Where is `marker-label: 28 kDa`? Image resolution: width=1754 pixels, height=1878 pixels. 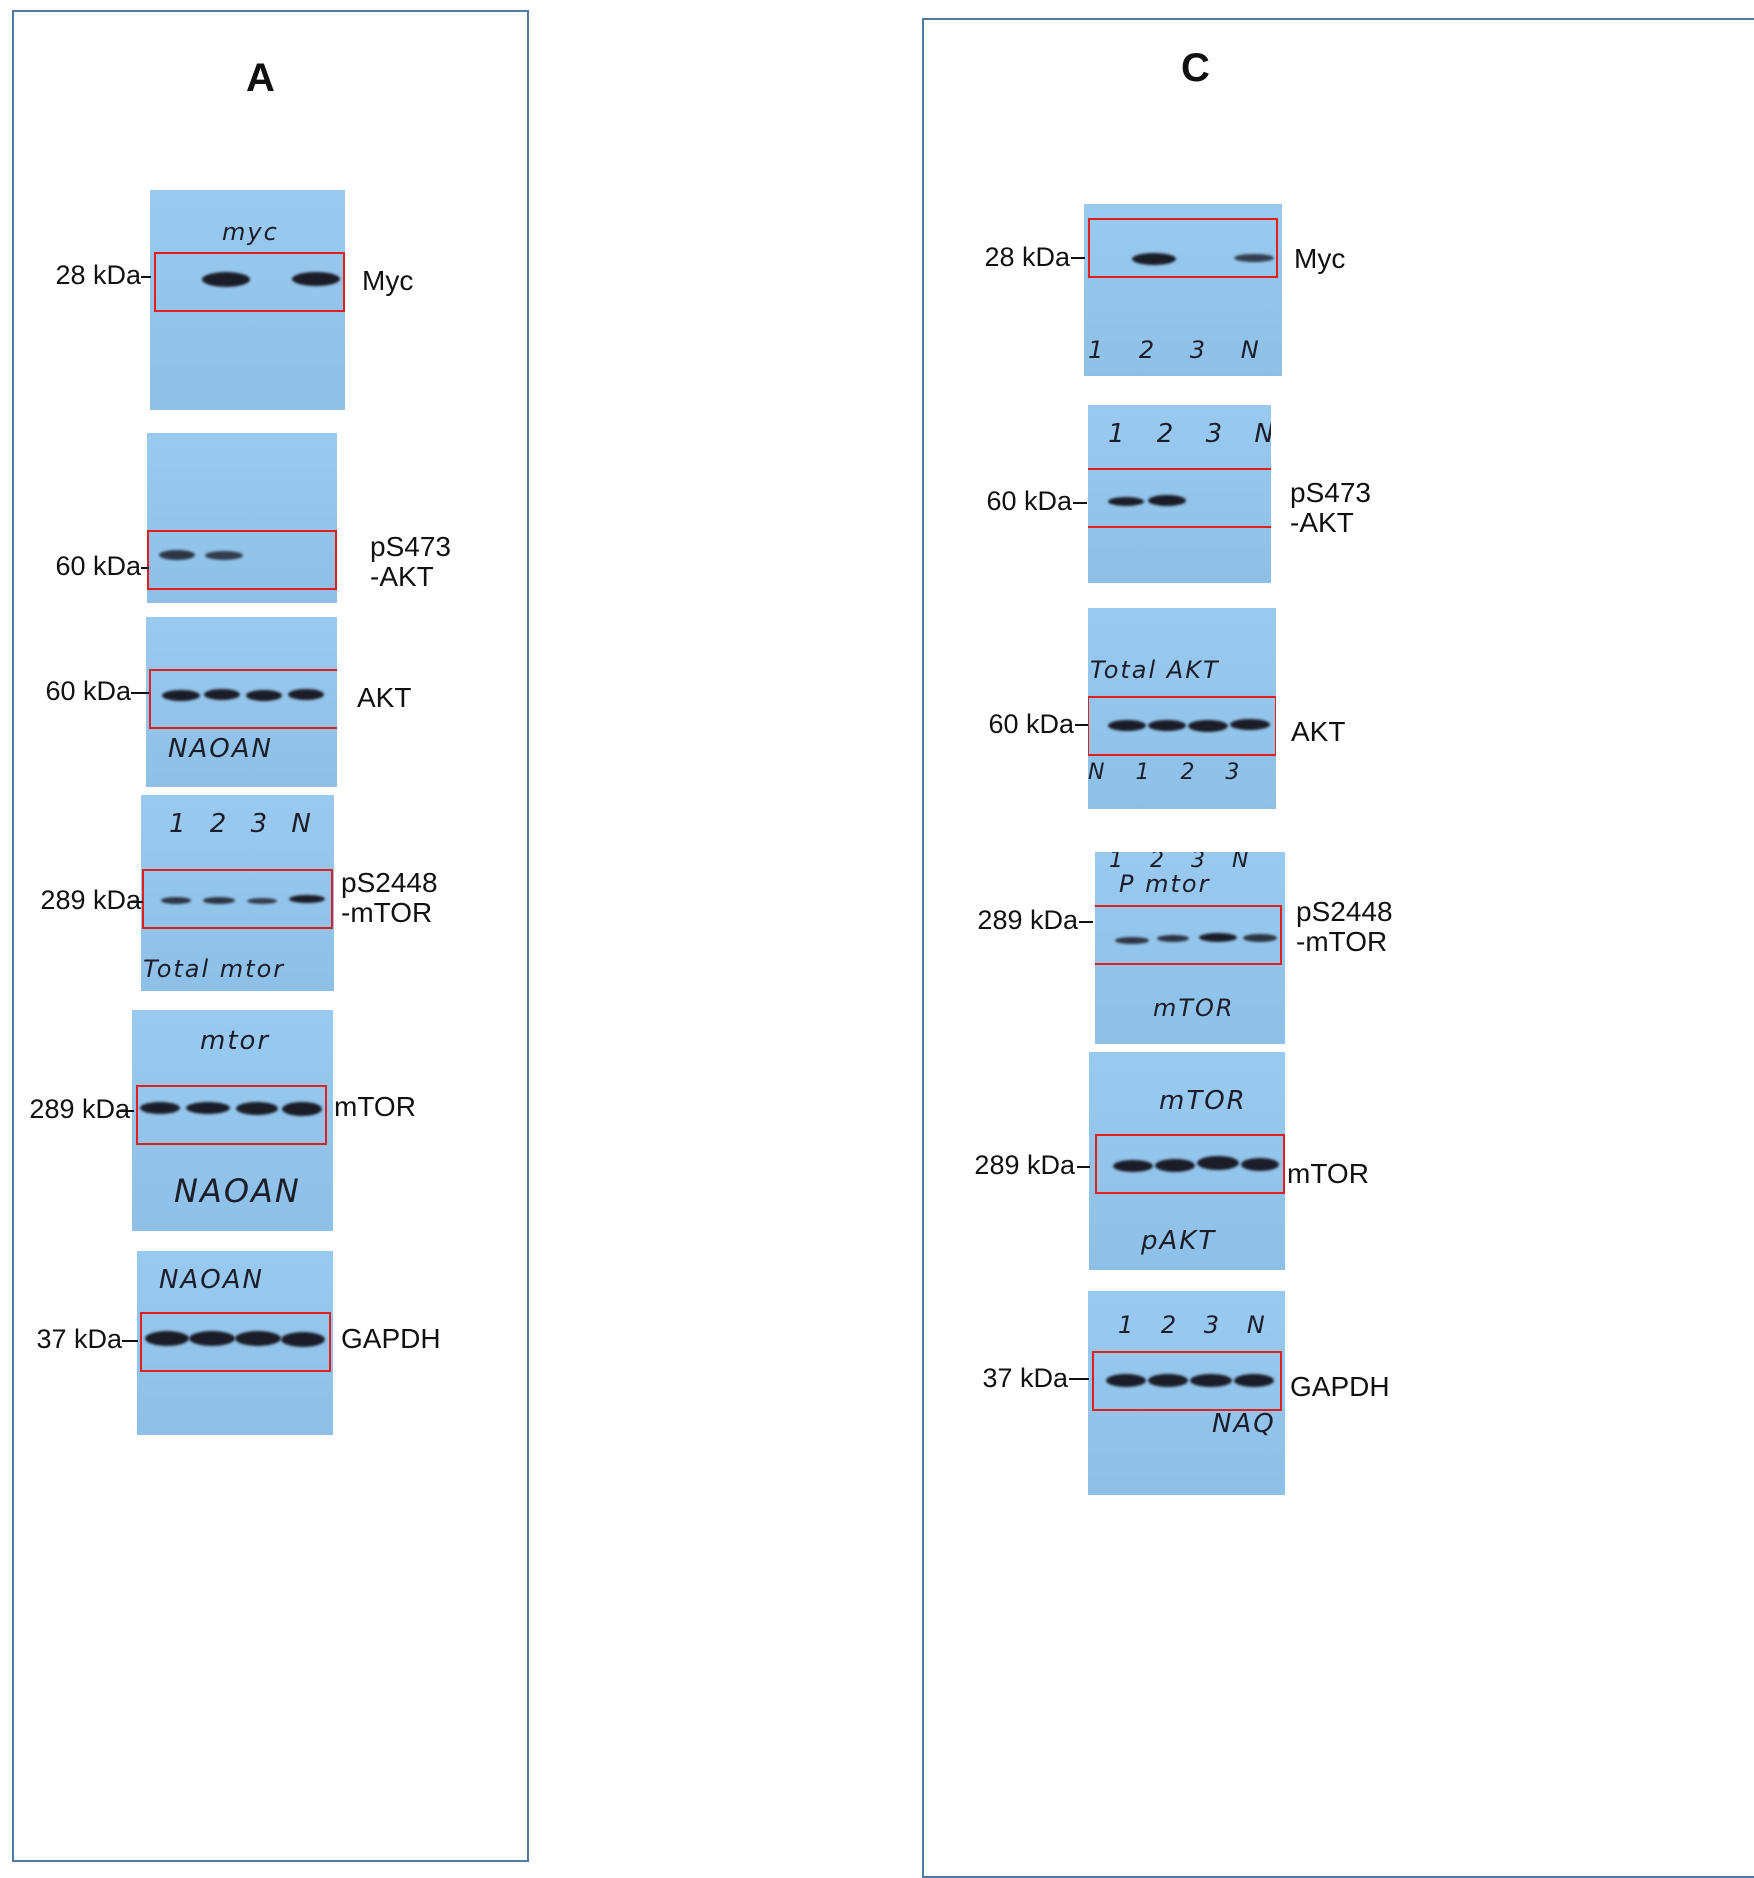 marker-label: 28 kDa is located at coordinates (1027, 257).